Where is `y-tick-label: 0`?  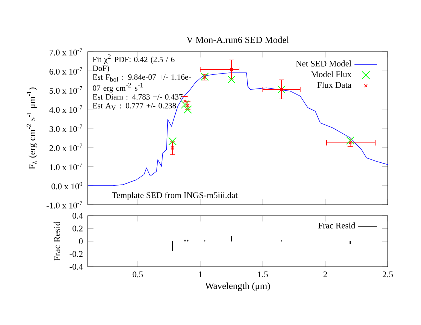 y-tick-label: 0 is located at coordinates (81, 241).